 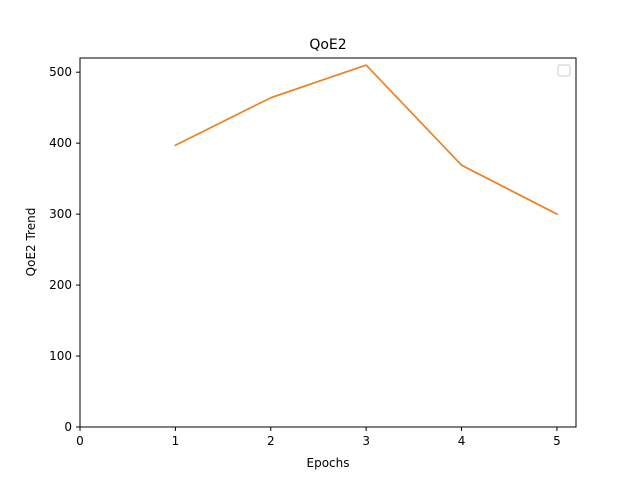 I want to click on y-tick-label: 500, so click(x=60, y=72).